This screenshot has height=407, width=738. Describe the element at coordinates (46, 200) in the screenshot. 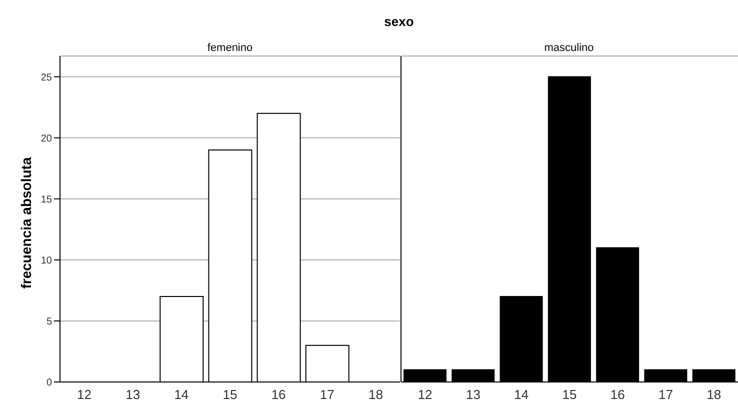

I see `y-tick-label: 15` at that location.